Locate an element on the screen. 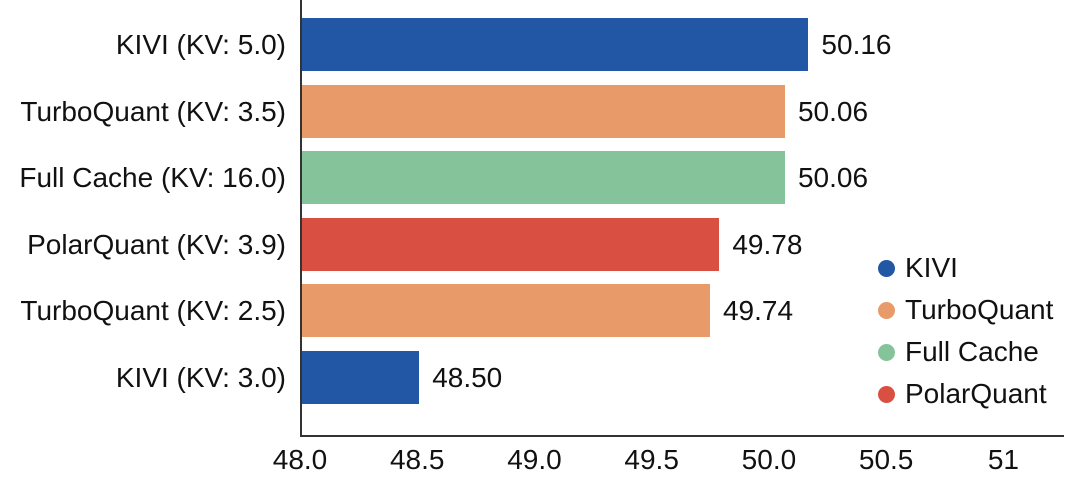  bar-value-label: 49.78 is located at coordinates (767, 244).